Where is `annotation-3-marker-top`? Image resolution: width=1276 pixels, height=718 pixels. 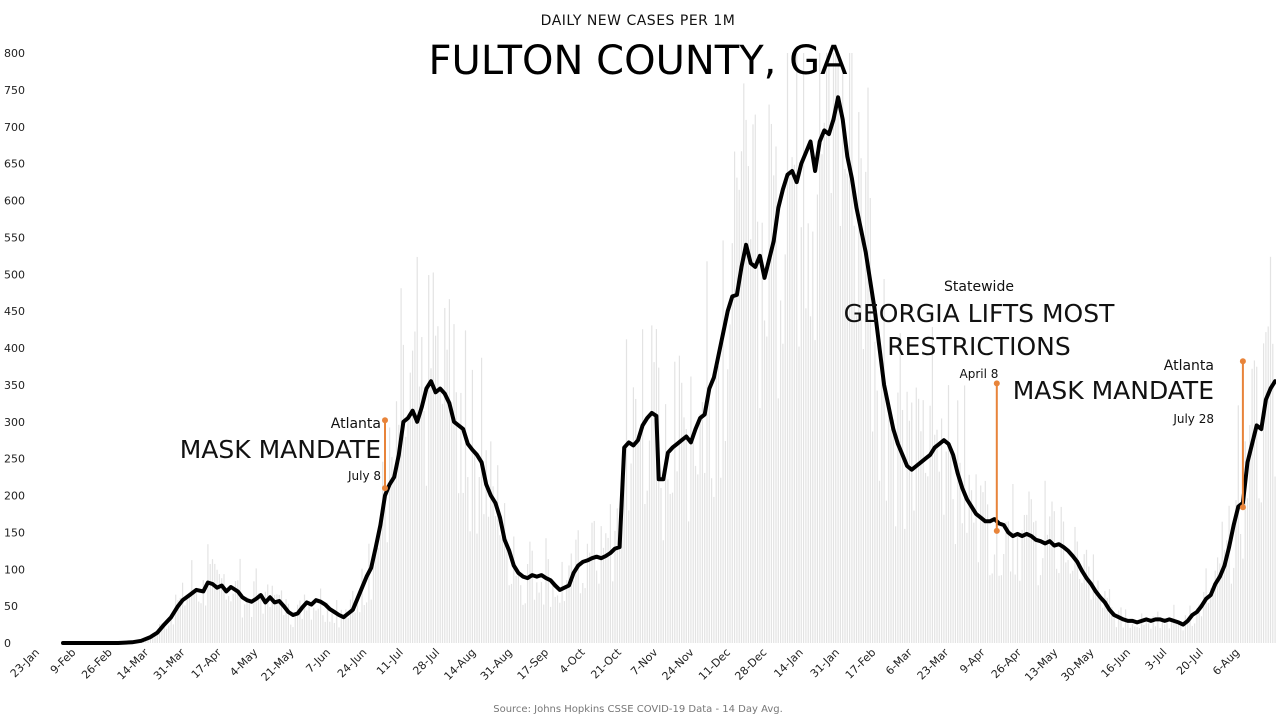
annotation-3-marker-top is located at coordinates (1242, 361).